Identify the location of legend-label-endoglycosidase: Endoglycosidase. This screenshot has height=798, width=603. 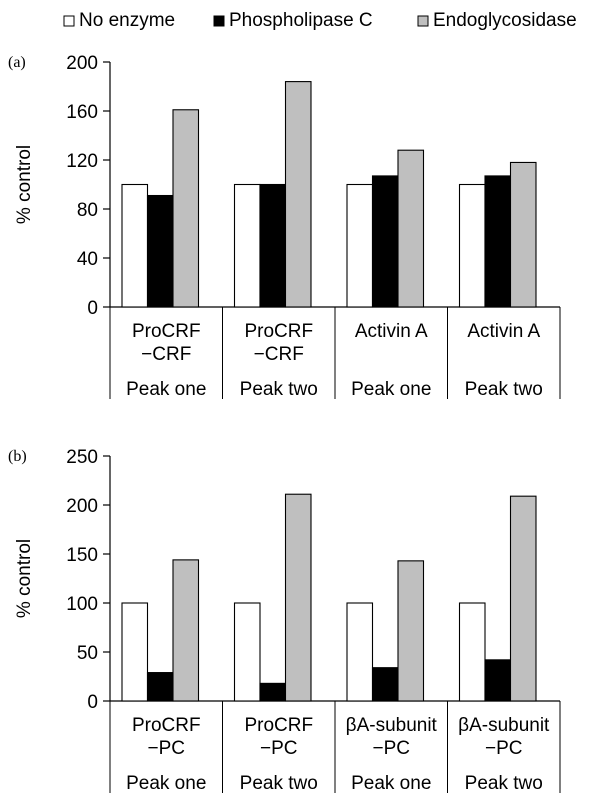
(505, 20).